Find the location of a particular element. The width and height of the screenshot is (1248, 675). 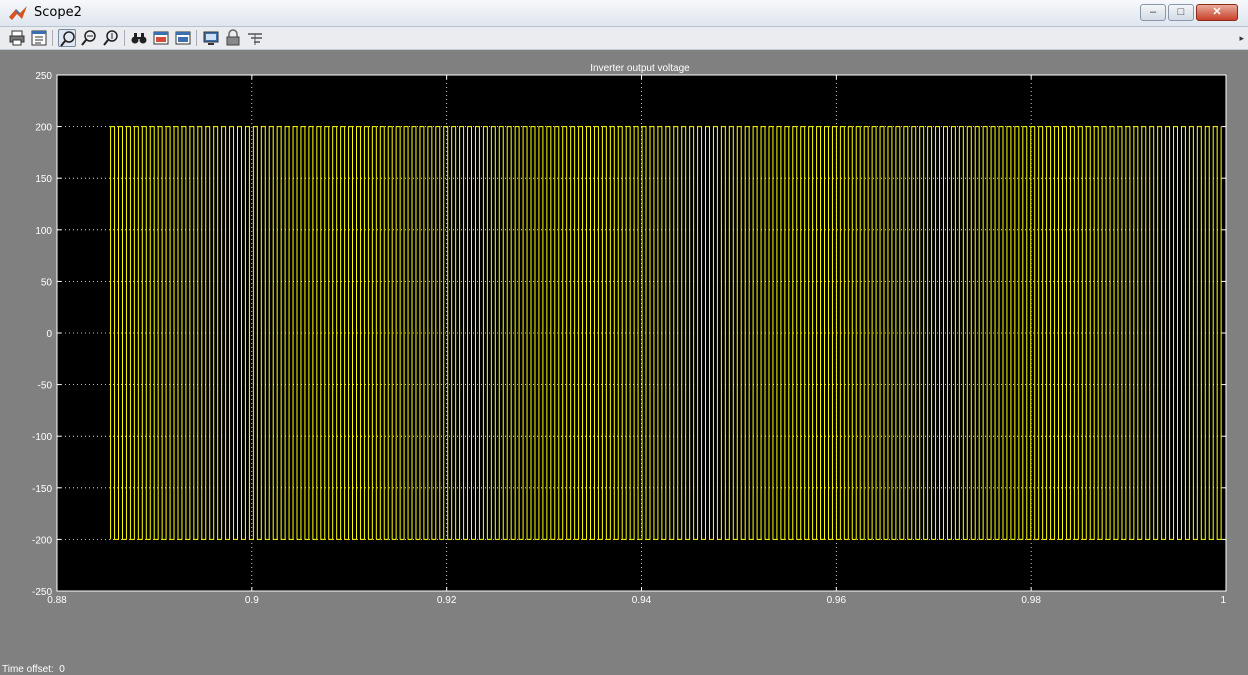

x-tick-label: 0.9 is located at coordinates (252, 600).